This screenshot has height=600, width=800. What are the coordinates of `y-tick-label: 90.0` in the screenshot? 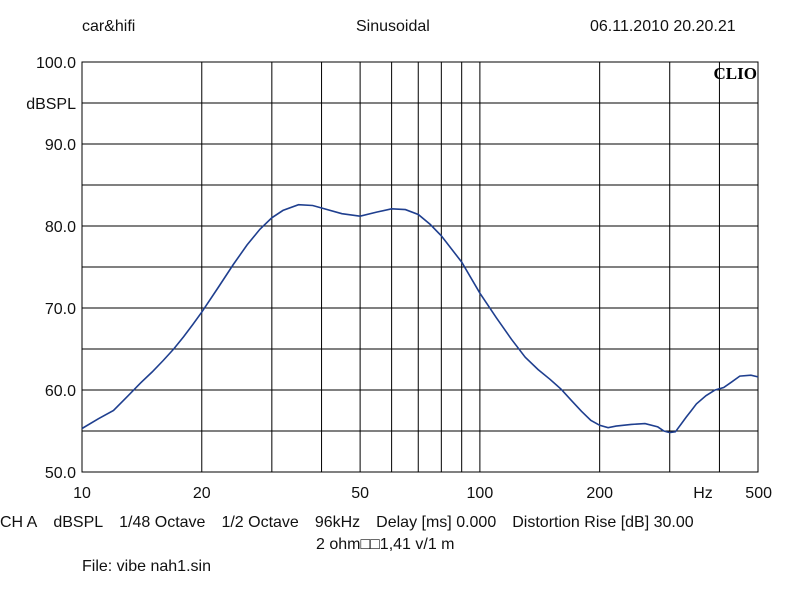 It's located at (60, 145).